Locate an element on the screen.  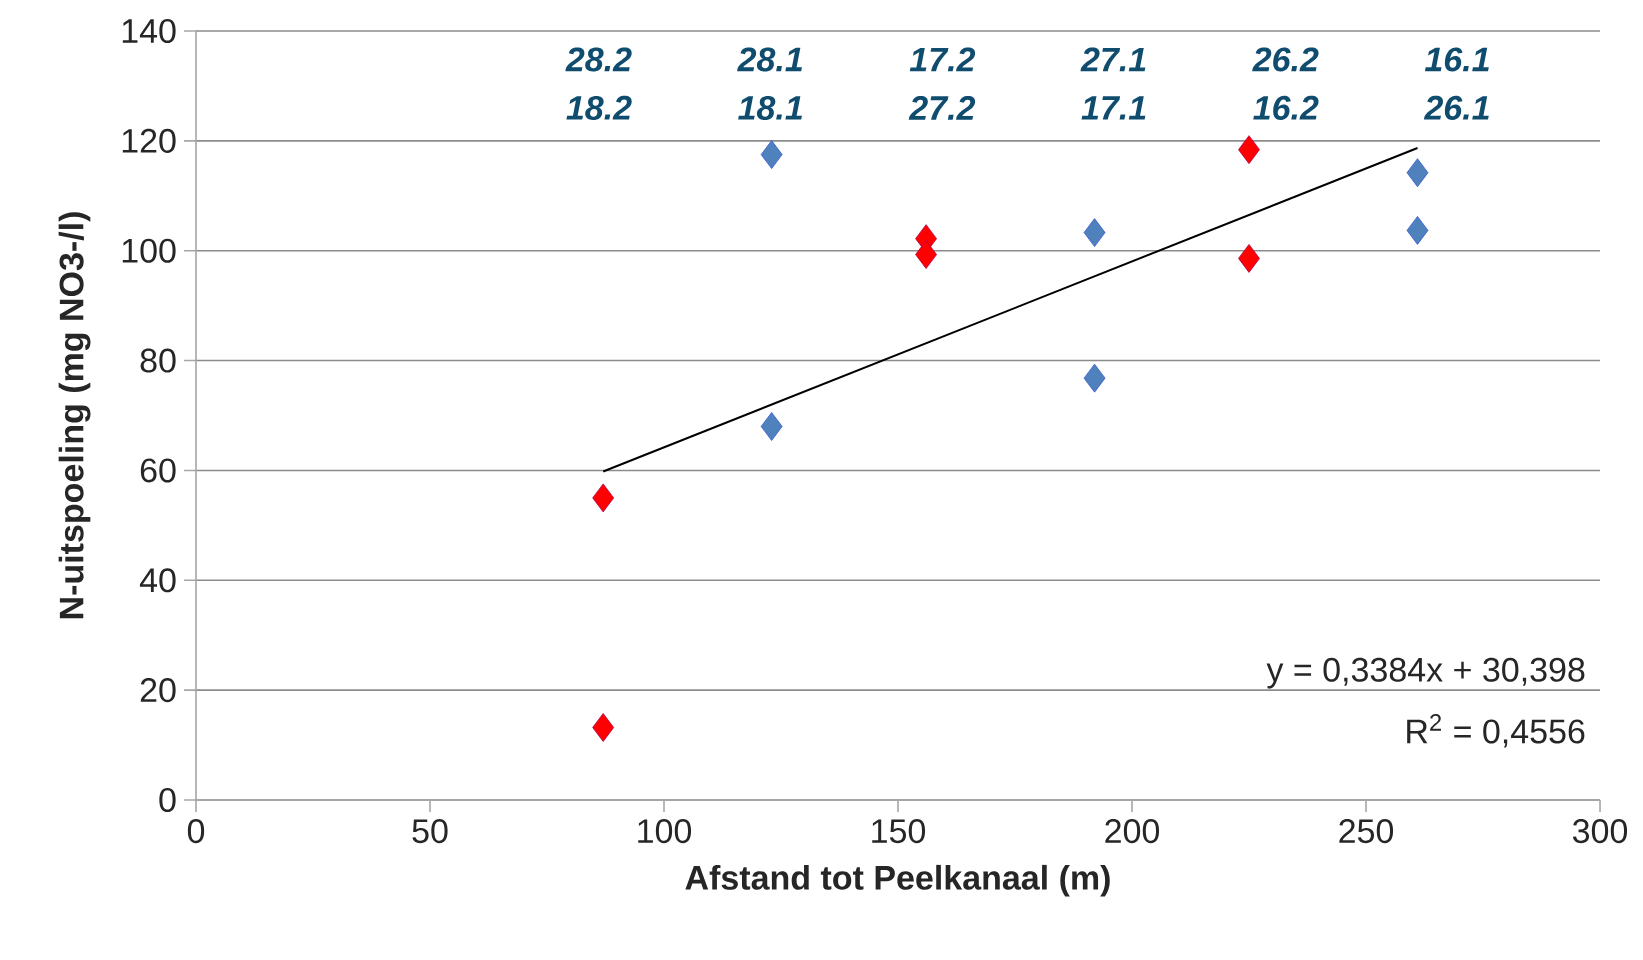
annotation: 28.1 is located at coordinates (769, 59).